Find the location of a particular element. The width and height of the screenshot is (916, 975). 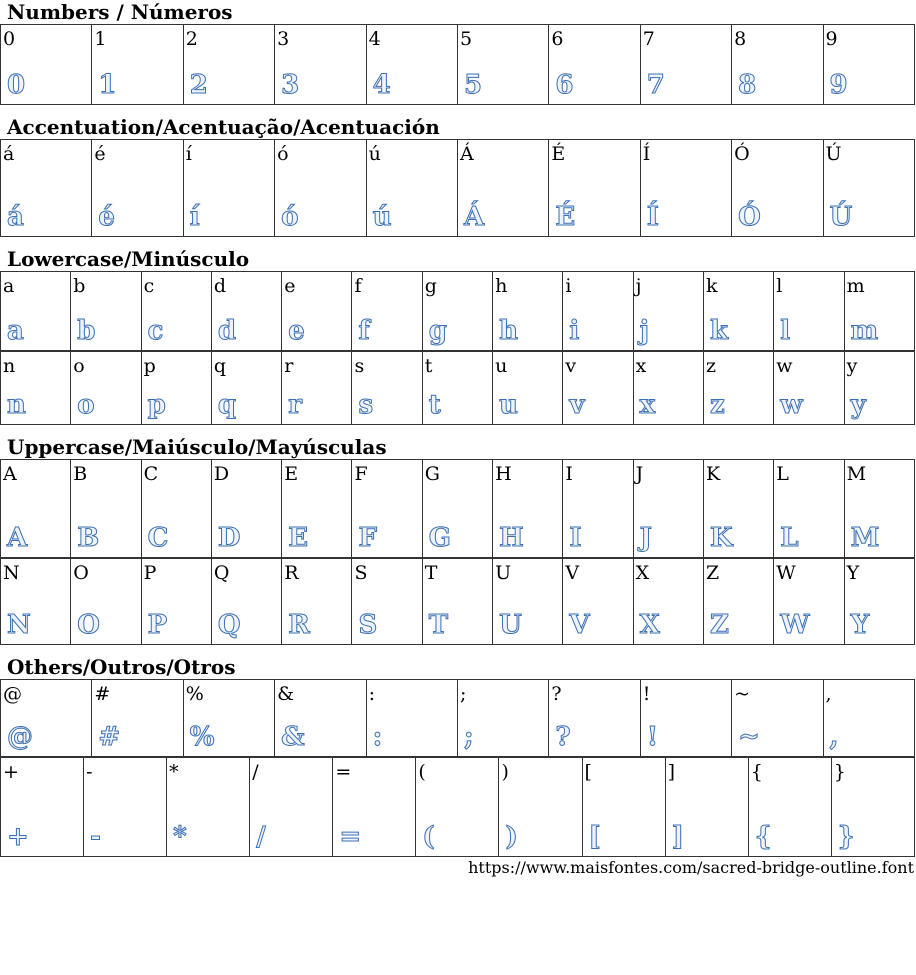

glyph-sample: a is located at coordinates (16, 331).